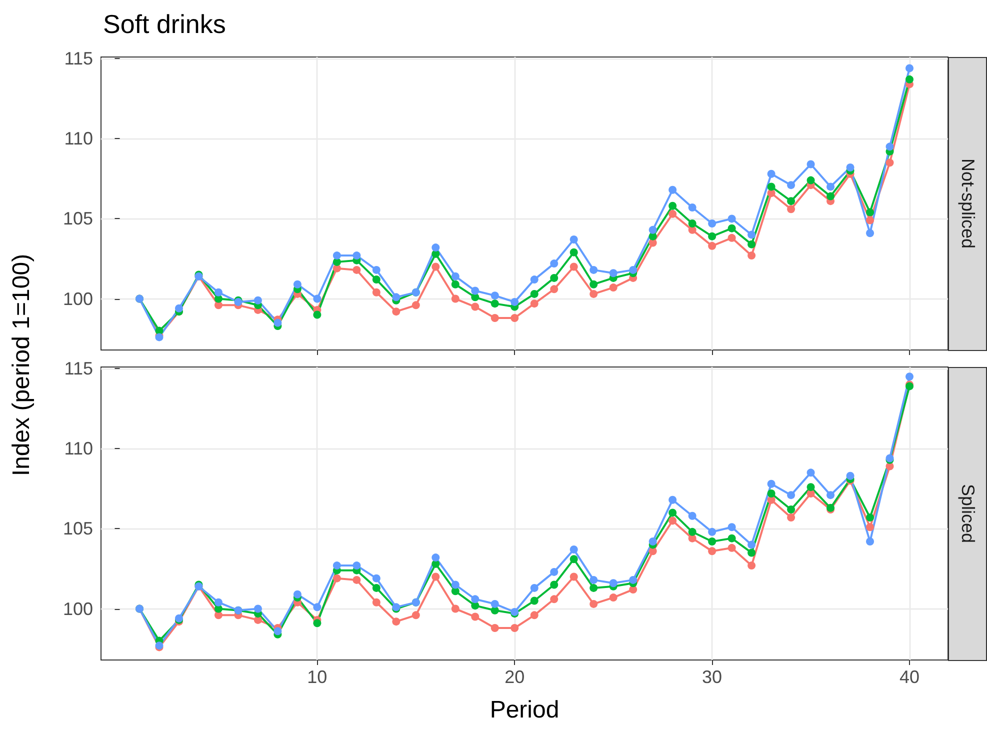 Image resolution: width=987 pixels, height=731 pixels. I want to click on y-tick-label: 105, so click(77, 528).